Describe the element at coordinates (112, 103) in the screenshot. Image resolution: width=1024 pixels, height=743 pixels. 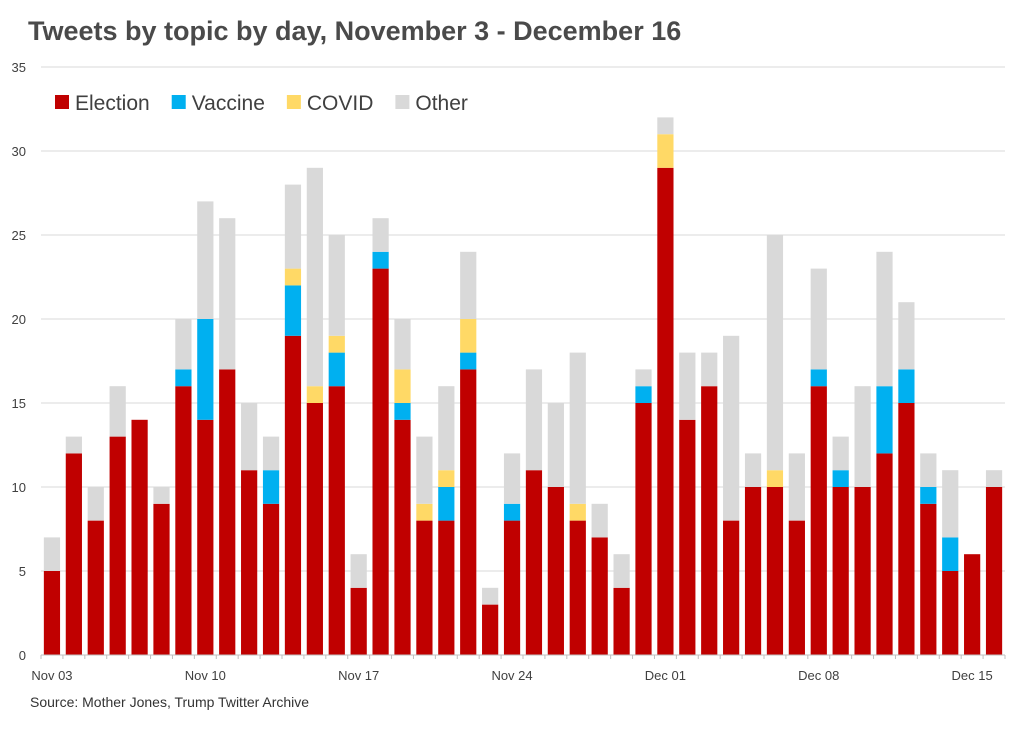
I see `legend-label-election: Election` at that location.